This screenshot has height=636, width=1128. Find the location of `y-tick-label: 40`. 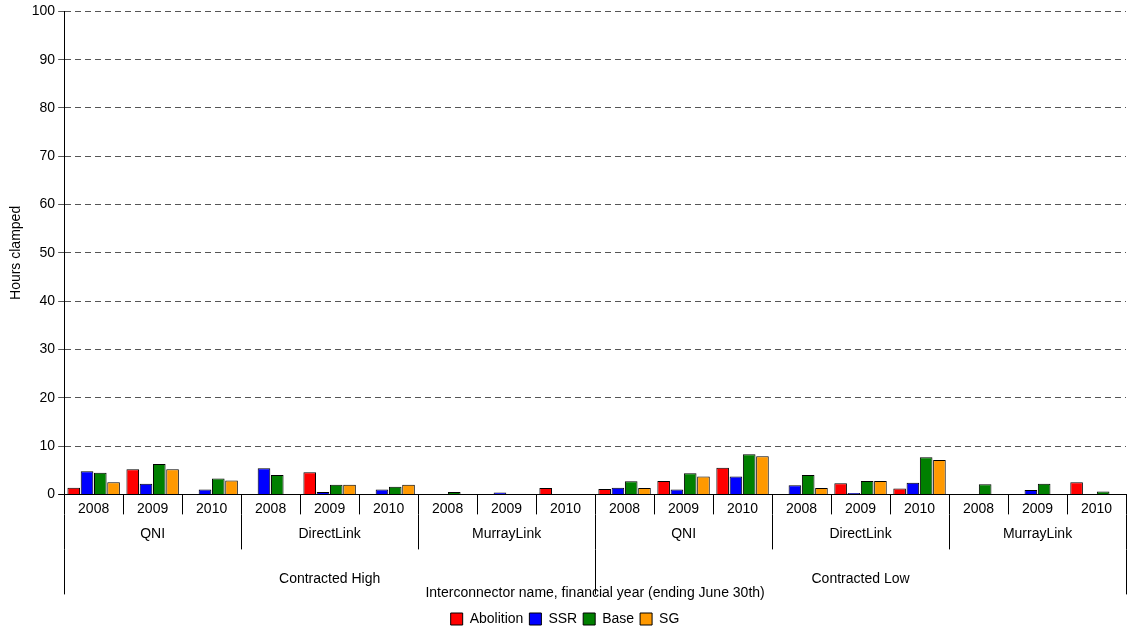

y-tick-label: 40 is located at coordinates (47, 300).